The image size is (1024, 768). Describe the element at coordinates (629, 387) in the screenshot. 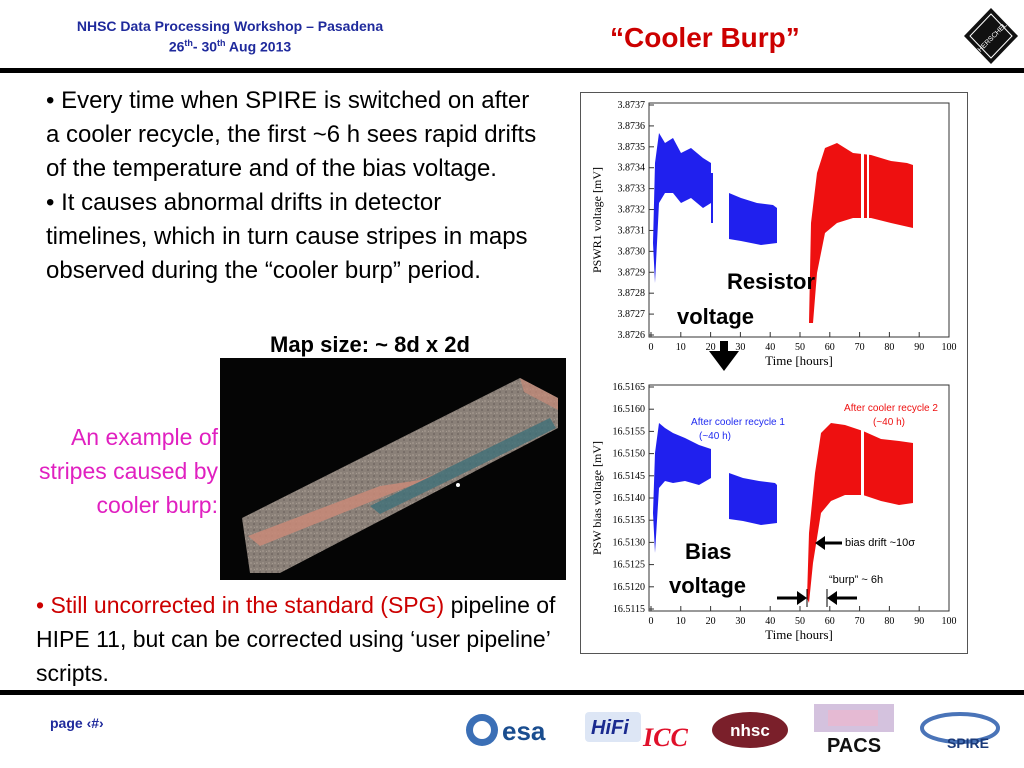

I see `bottom-y-tick-label: 16.5165` at that location.